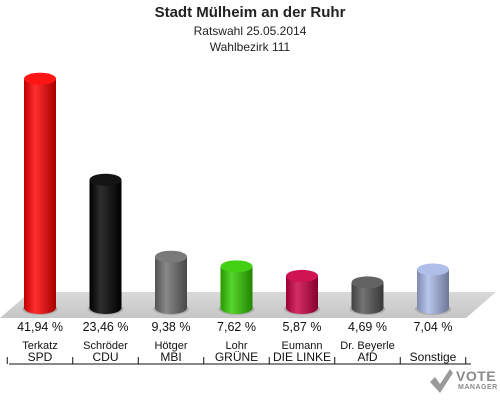  I want to click on vote-manager-logo: VOTE MANAGER, so click(463, 381).